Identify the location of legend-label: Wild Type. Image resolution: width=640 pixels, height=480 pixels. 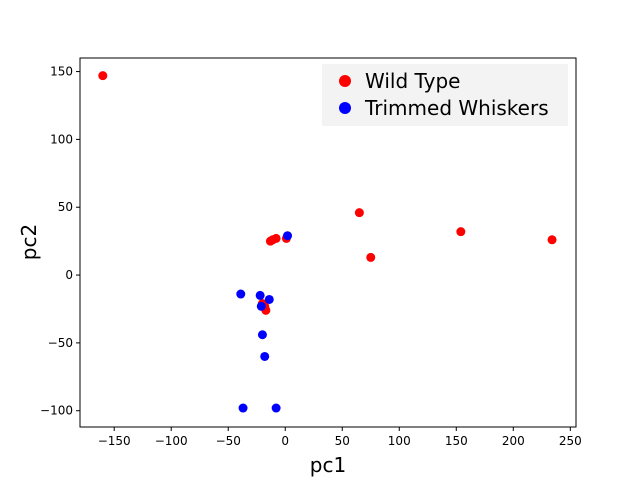
(412, 81).